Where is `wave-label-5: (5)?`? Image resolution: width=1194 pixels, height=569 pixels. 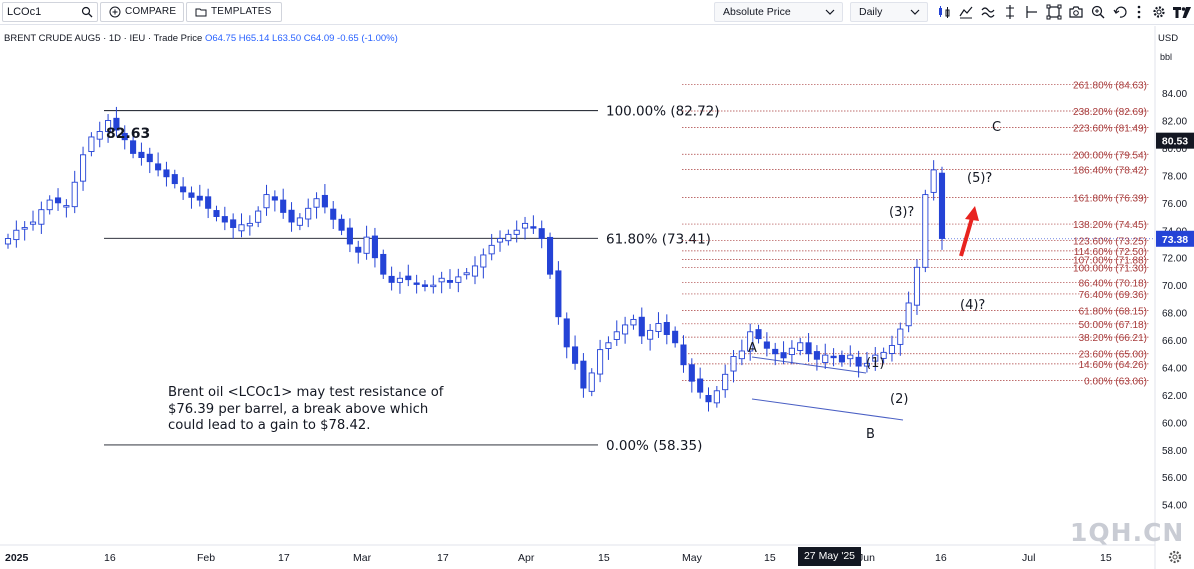
wave-label-5: (5)? is located at coordinates (979, 178).